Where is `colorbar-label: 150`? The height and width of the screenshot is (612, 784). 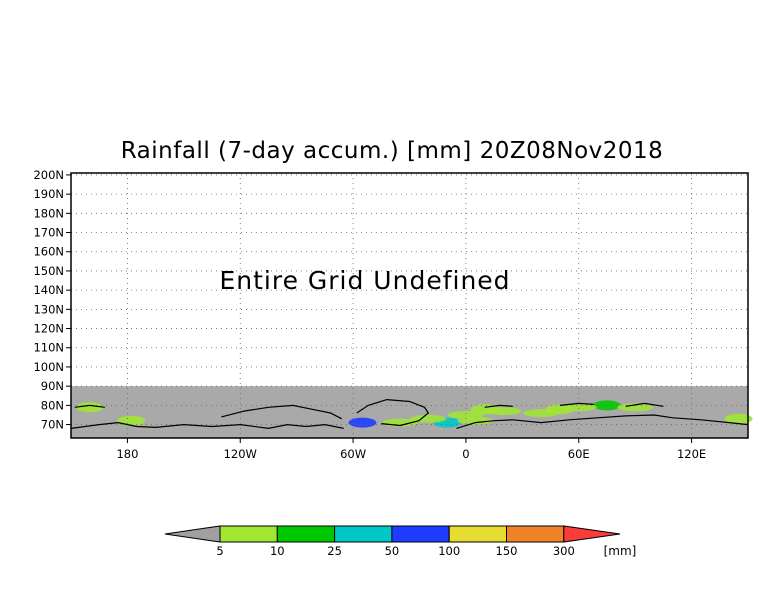 colorbar-label: 150 is located at coordinates (507, 551).